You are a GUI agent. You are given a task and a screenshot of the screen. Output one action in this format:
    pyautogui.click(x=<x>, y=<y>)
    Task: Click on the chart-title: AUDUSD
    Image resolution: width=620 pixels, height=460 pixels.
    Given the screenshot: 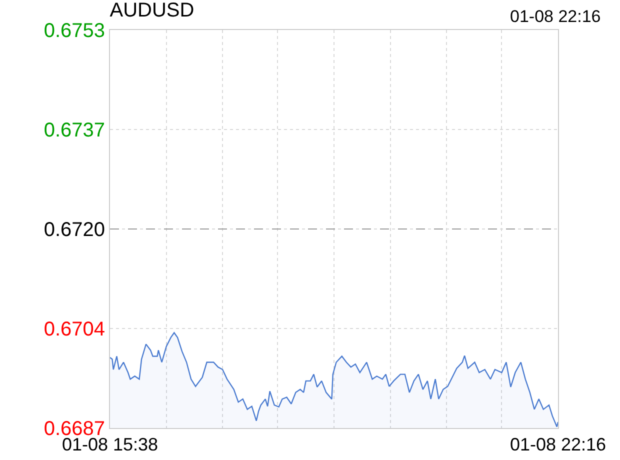 What is the action you would take?
    pyautogui.click(x=152, y=11)
    